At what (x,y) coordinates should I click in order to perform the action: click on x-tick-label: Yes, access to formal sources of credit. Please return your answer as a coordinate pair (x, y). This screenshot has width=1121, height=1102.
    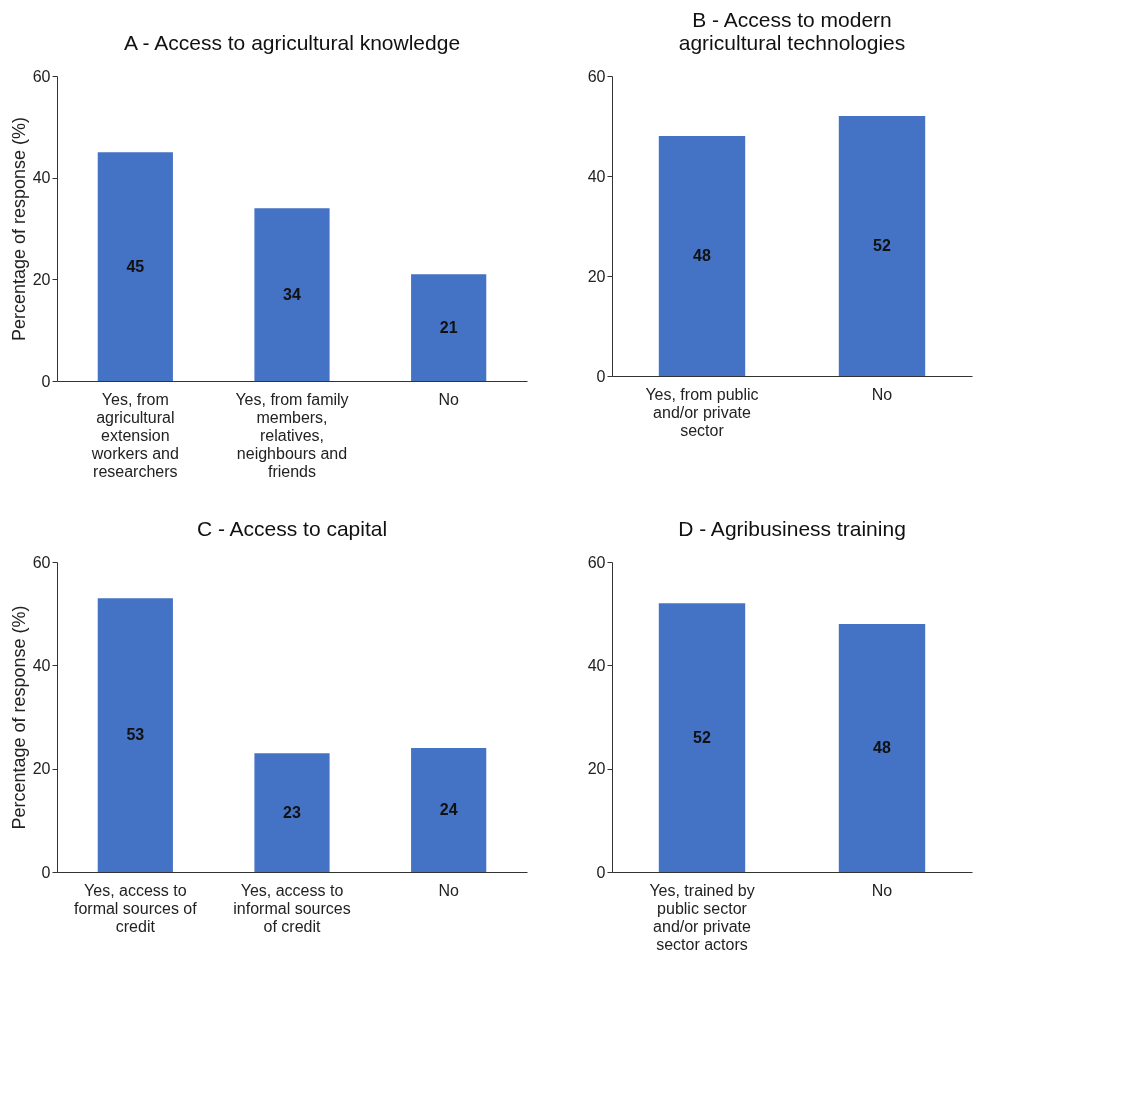
    Looking at the image, I should click on (135, 908).